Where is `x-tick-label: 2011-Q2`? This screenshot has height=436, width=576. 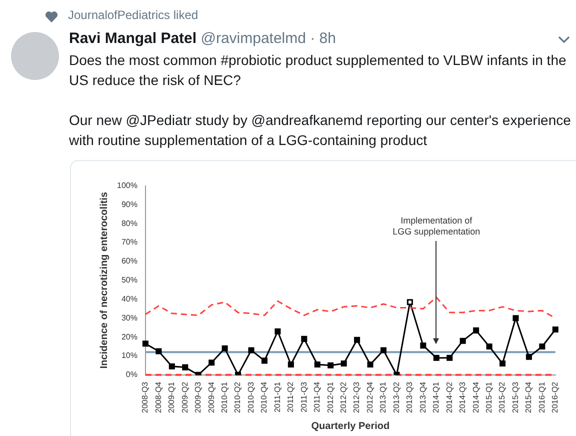
x-tick-label: 2011-Q2 is located at coordinates (291, 396).